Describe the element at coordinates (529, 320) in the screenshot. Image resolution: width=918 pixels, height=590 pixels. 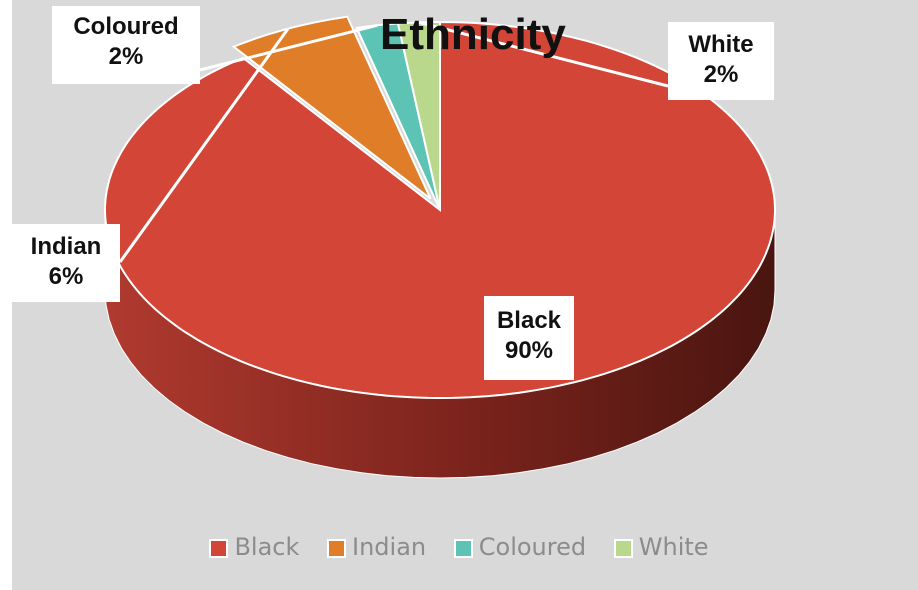
I see `data-label-black-name: Black` at that location.